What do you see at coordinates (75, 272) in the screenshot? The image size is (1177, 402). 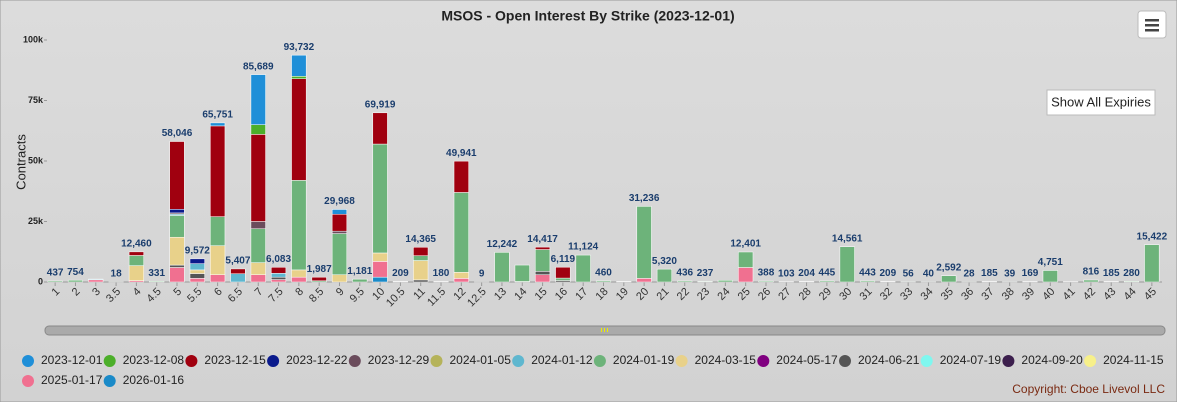 I see `total-label: 754` at bounding box center [75, 272].